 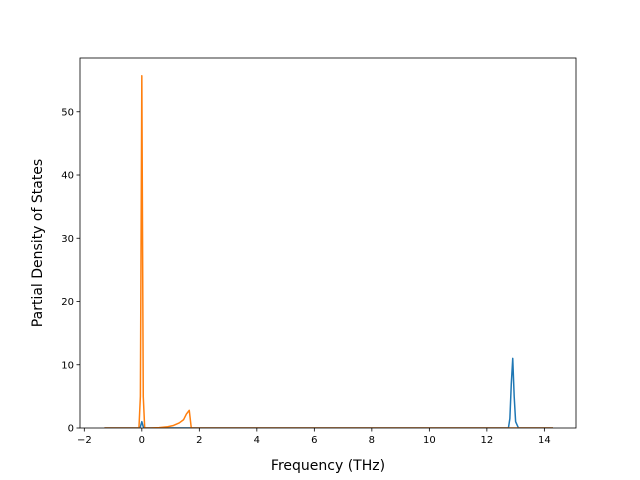 What do you see at coordinates (67, 239) in the screenshot?
I see `y-tick-label: 30` at bounding box center [67, 239].